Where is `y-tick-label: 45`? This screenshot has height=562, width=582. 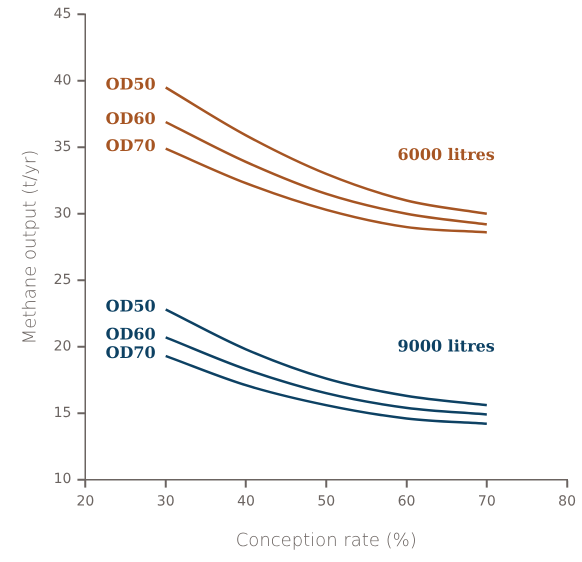
y-tick-label: 45 is located at coordinates (63, 14).